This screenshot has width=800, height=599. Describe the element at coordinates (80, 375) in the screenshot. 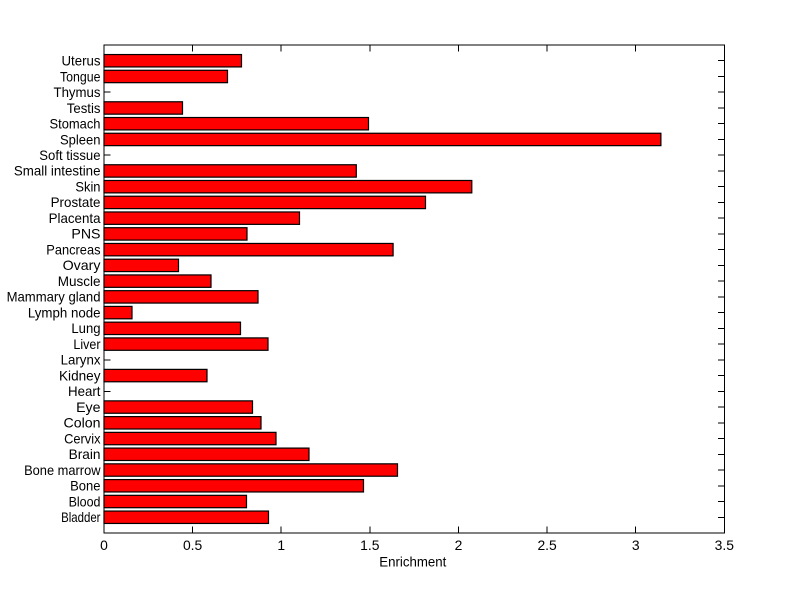

I see `svg-text: Kidney` at that location.